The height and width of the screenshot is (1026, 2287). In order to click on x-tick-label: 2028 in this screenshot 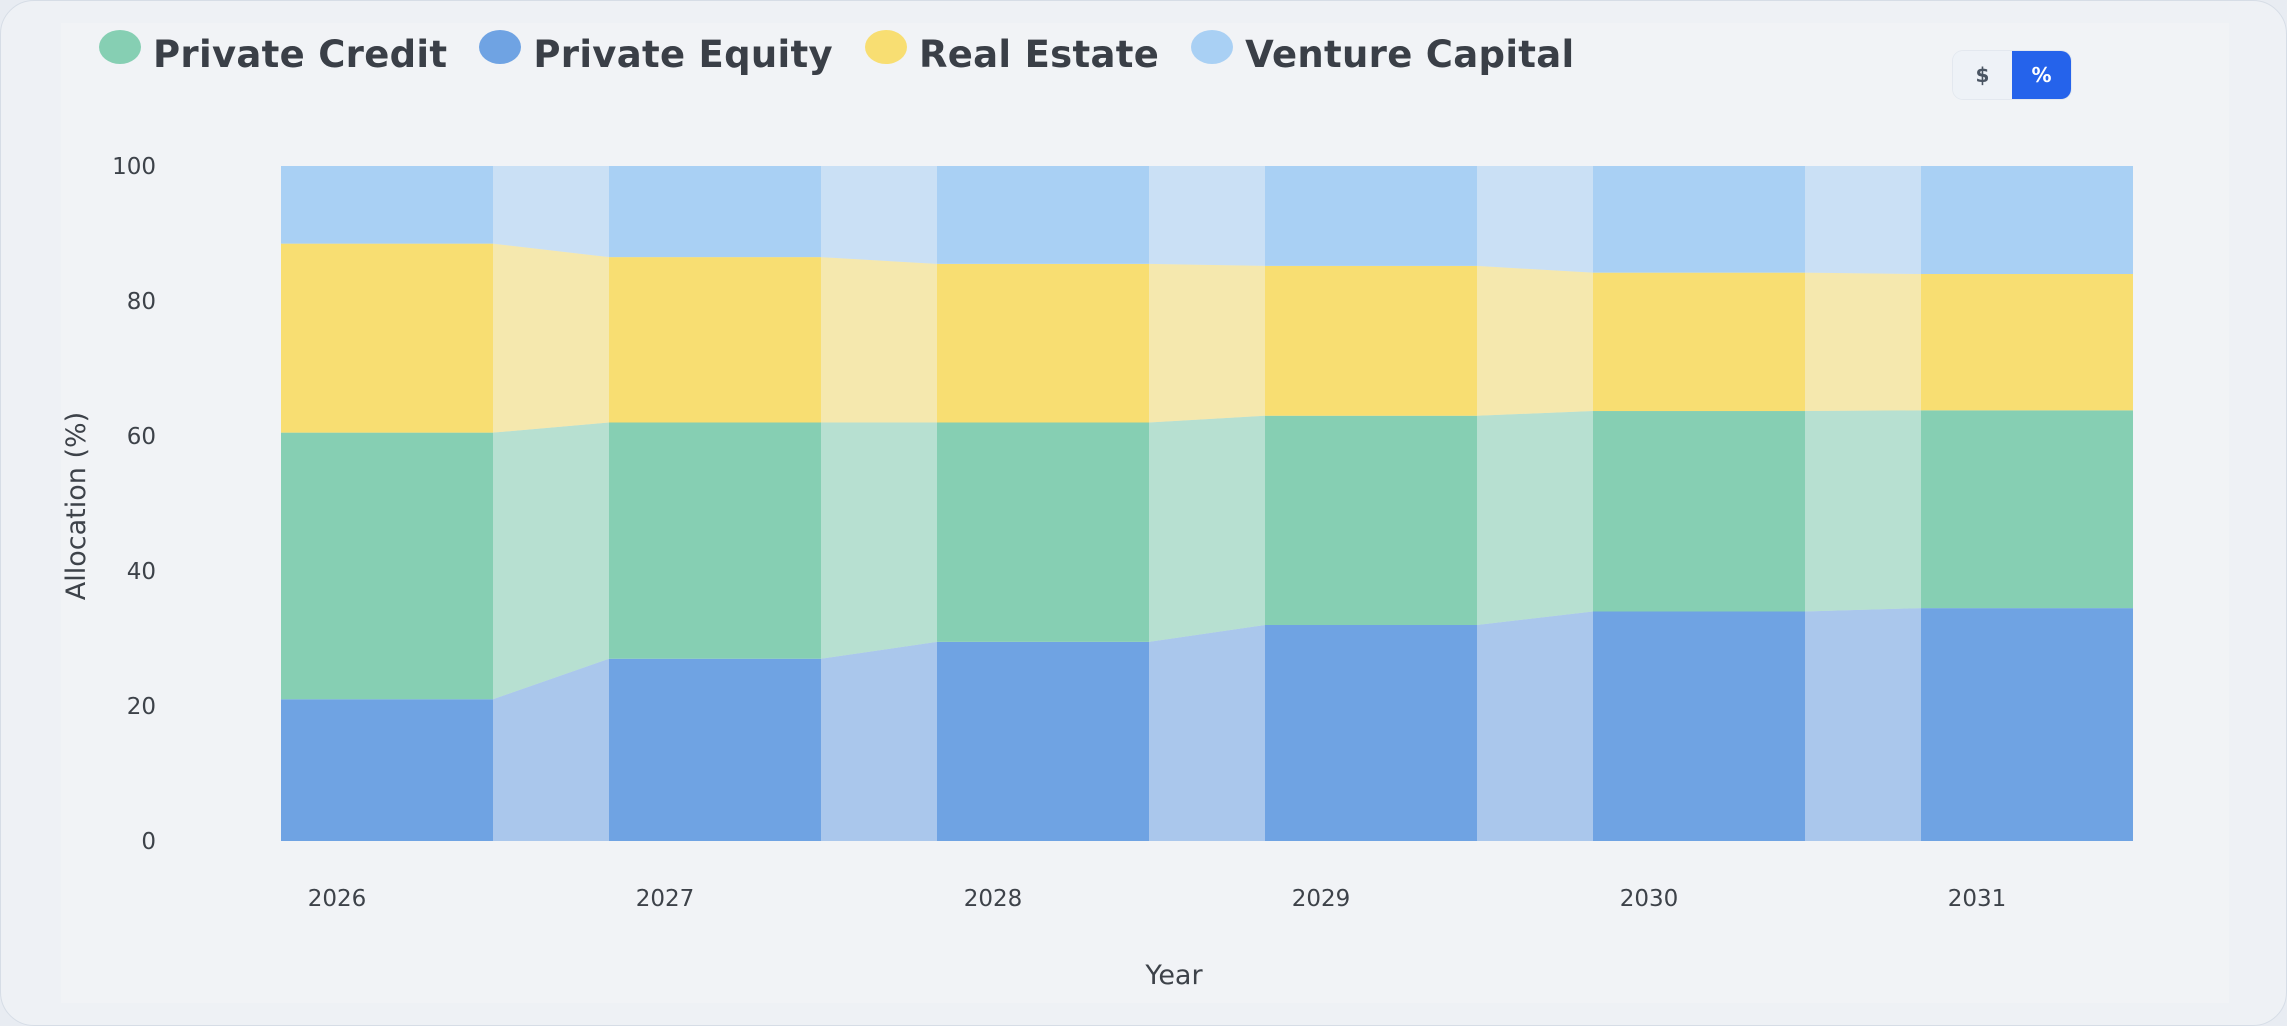, I will do `click(993, 899)`.